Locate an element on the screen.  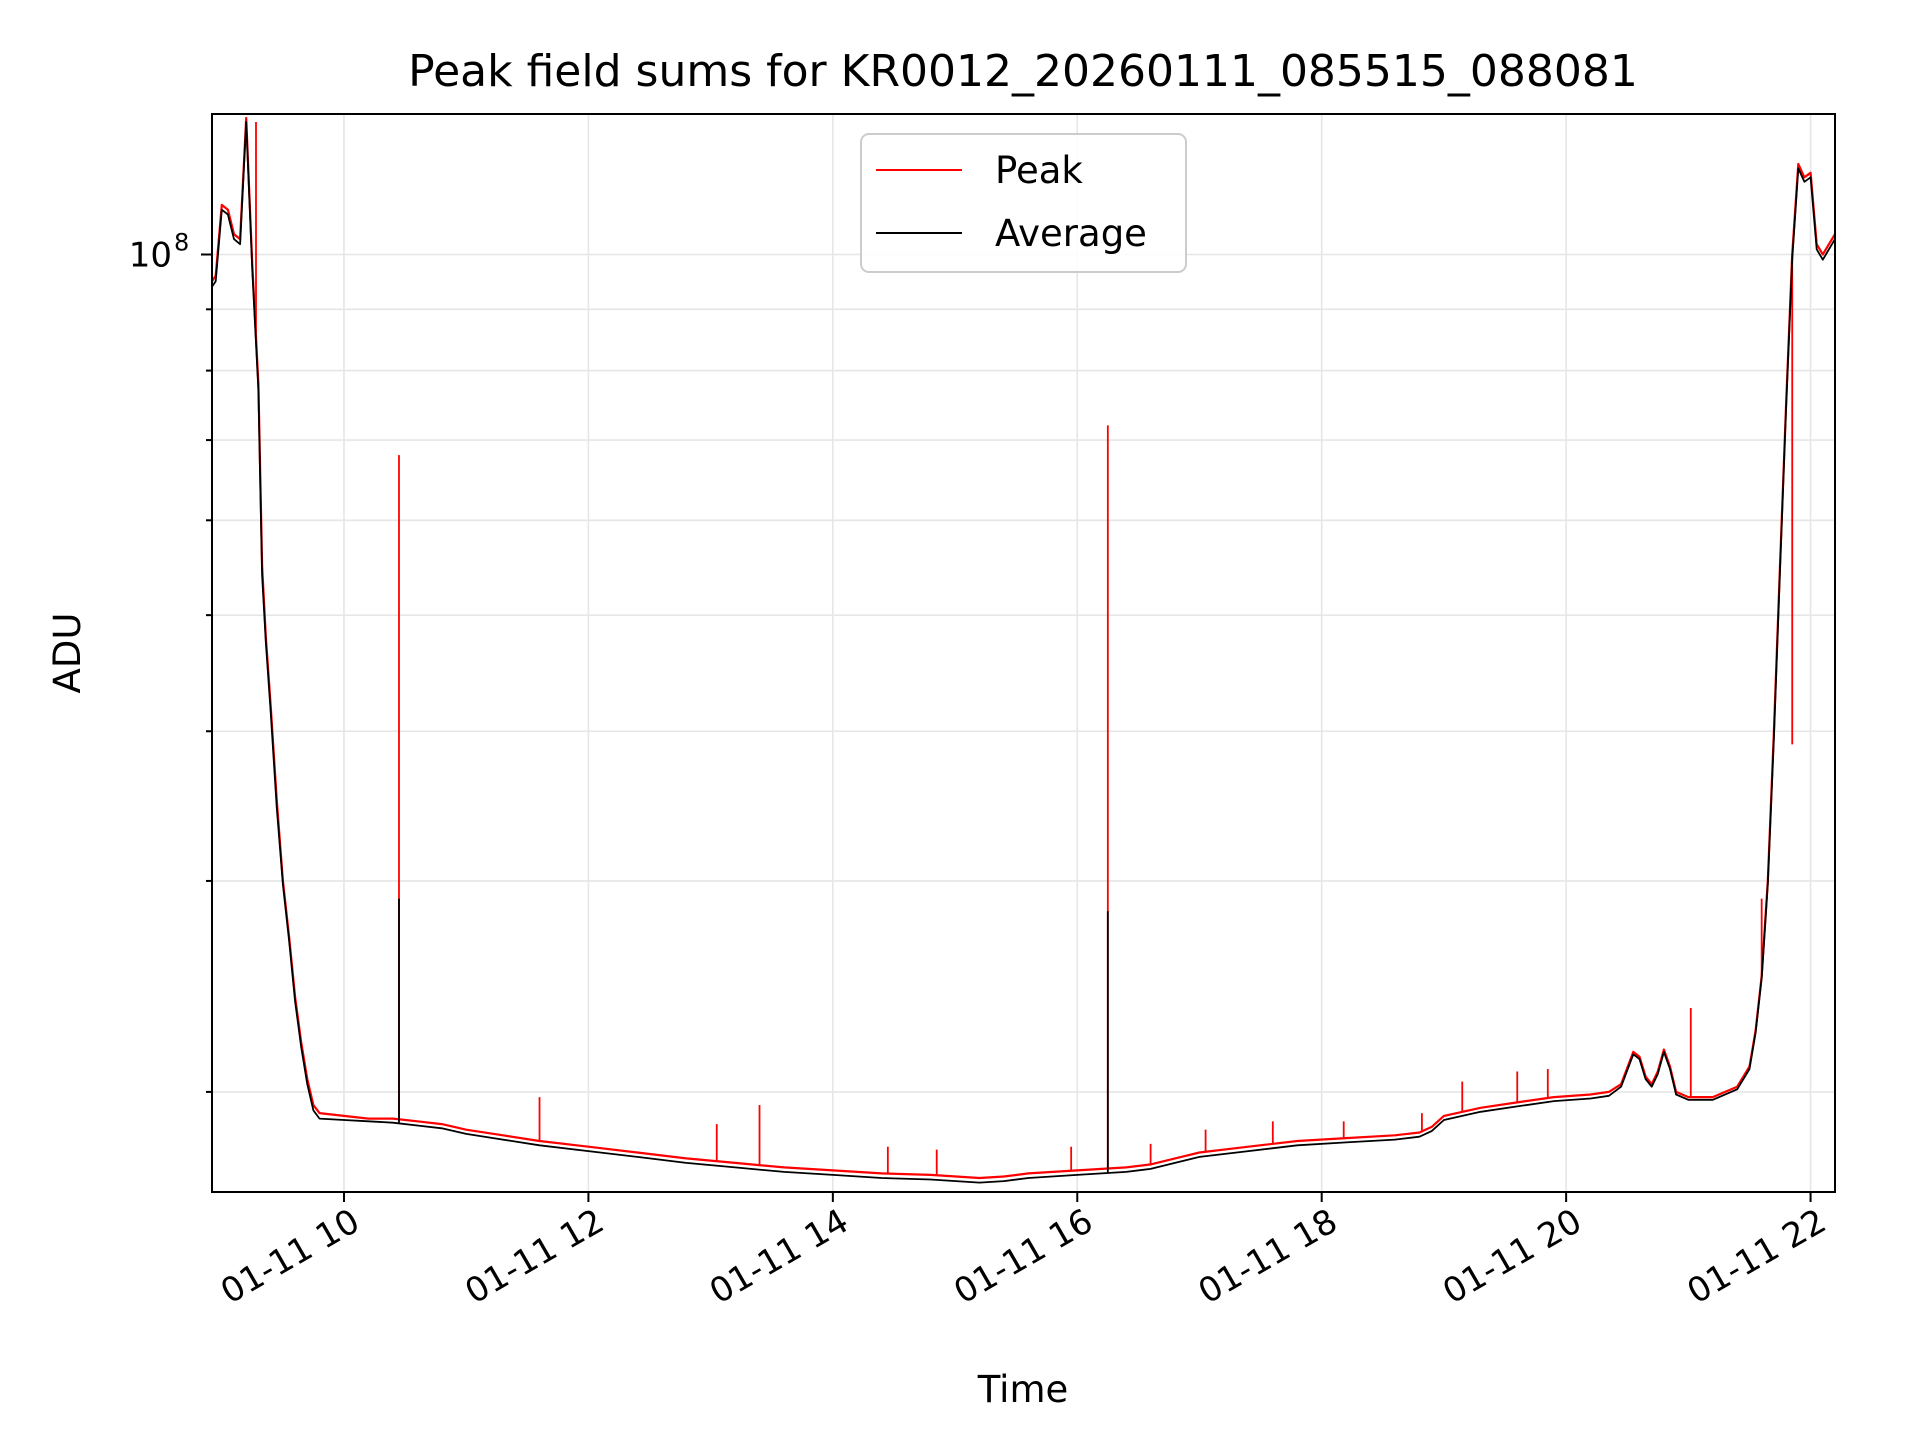
y-tick-label: 10 is located at coordinates (150, 255).